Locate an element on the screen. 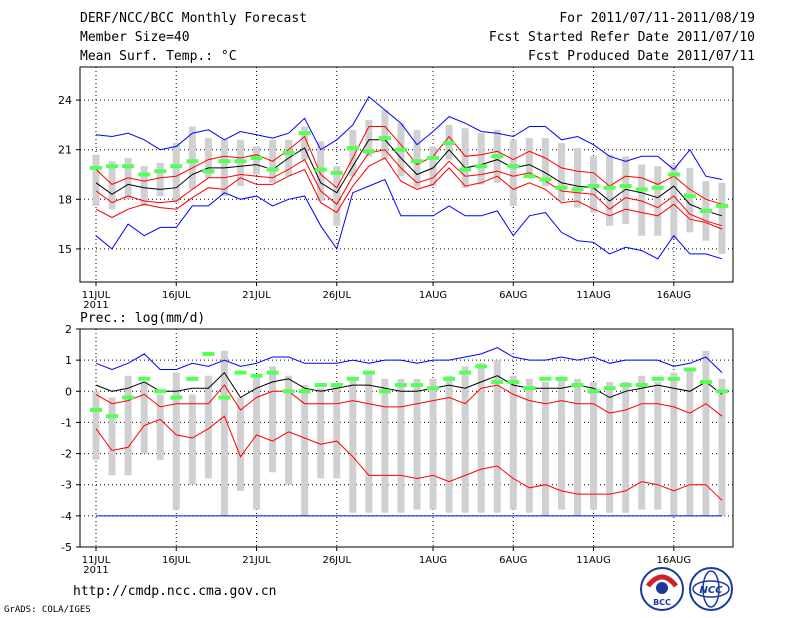 The height and width of the screenshot is (618, 800). prec-xtick-label: 11AUG is located at coordinates (593, 560).